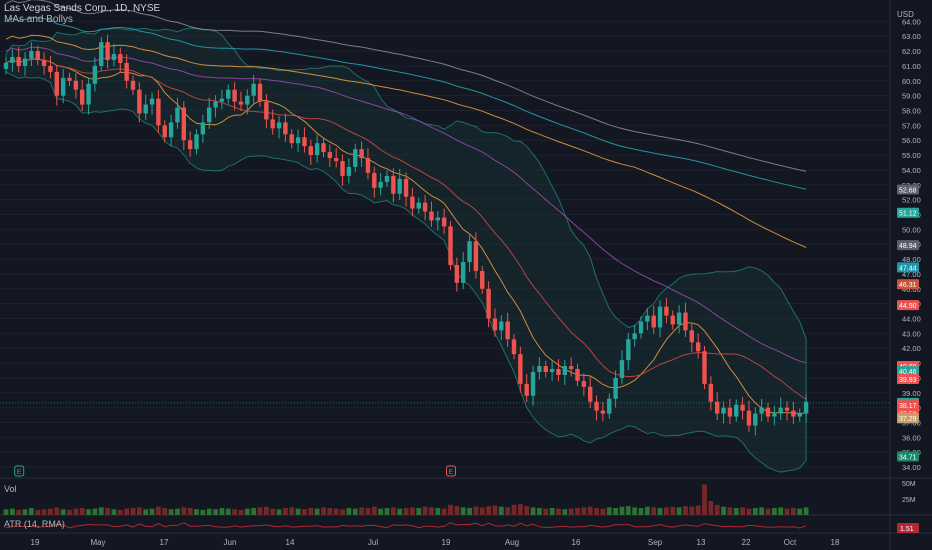  What do you see at coordinates (97, 542) in the screenshot?
I see `x-tick-label: May` at bounding box center [97, 542].